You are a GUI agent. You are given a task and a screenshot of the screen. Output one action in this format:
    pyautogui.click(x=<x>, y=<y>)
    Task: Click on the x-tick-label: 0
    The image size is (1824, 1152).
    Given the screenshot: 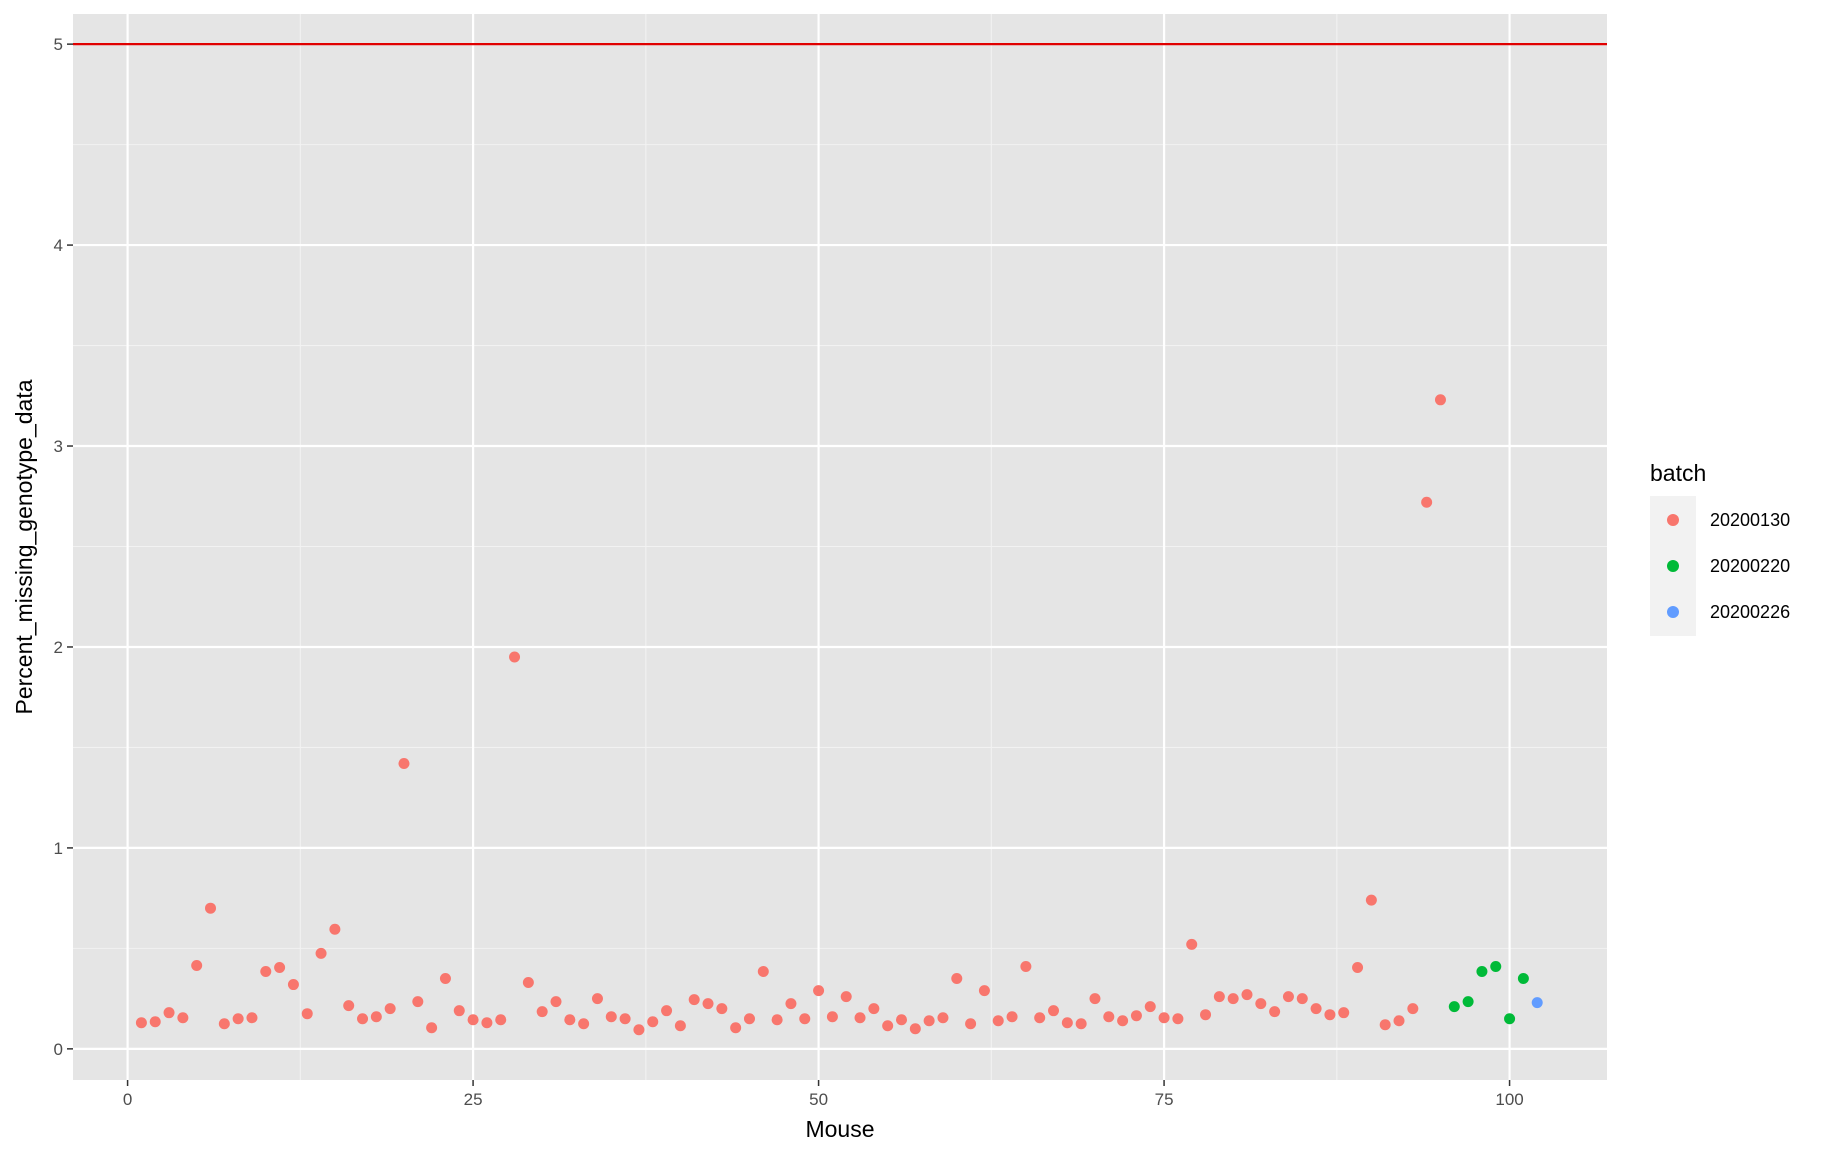 What is the action you would take?
    pyautogui.click(x=127, y=1099)
    